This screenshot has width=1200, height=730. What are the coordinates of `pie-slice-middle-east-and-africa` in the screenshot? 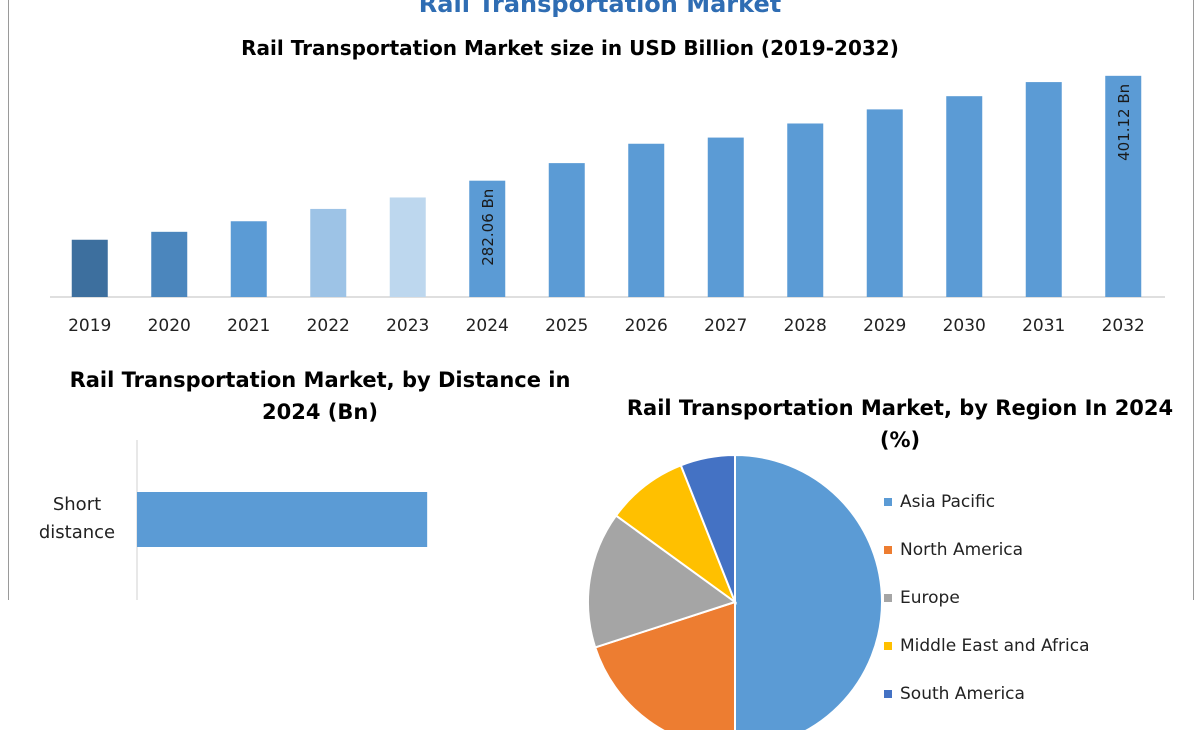 It's located at (676, 534).